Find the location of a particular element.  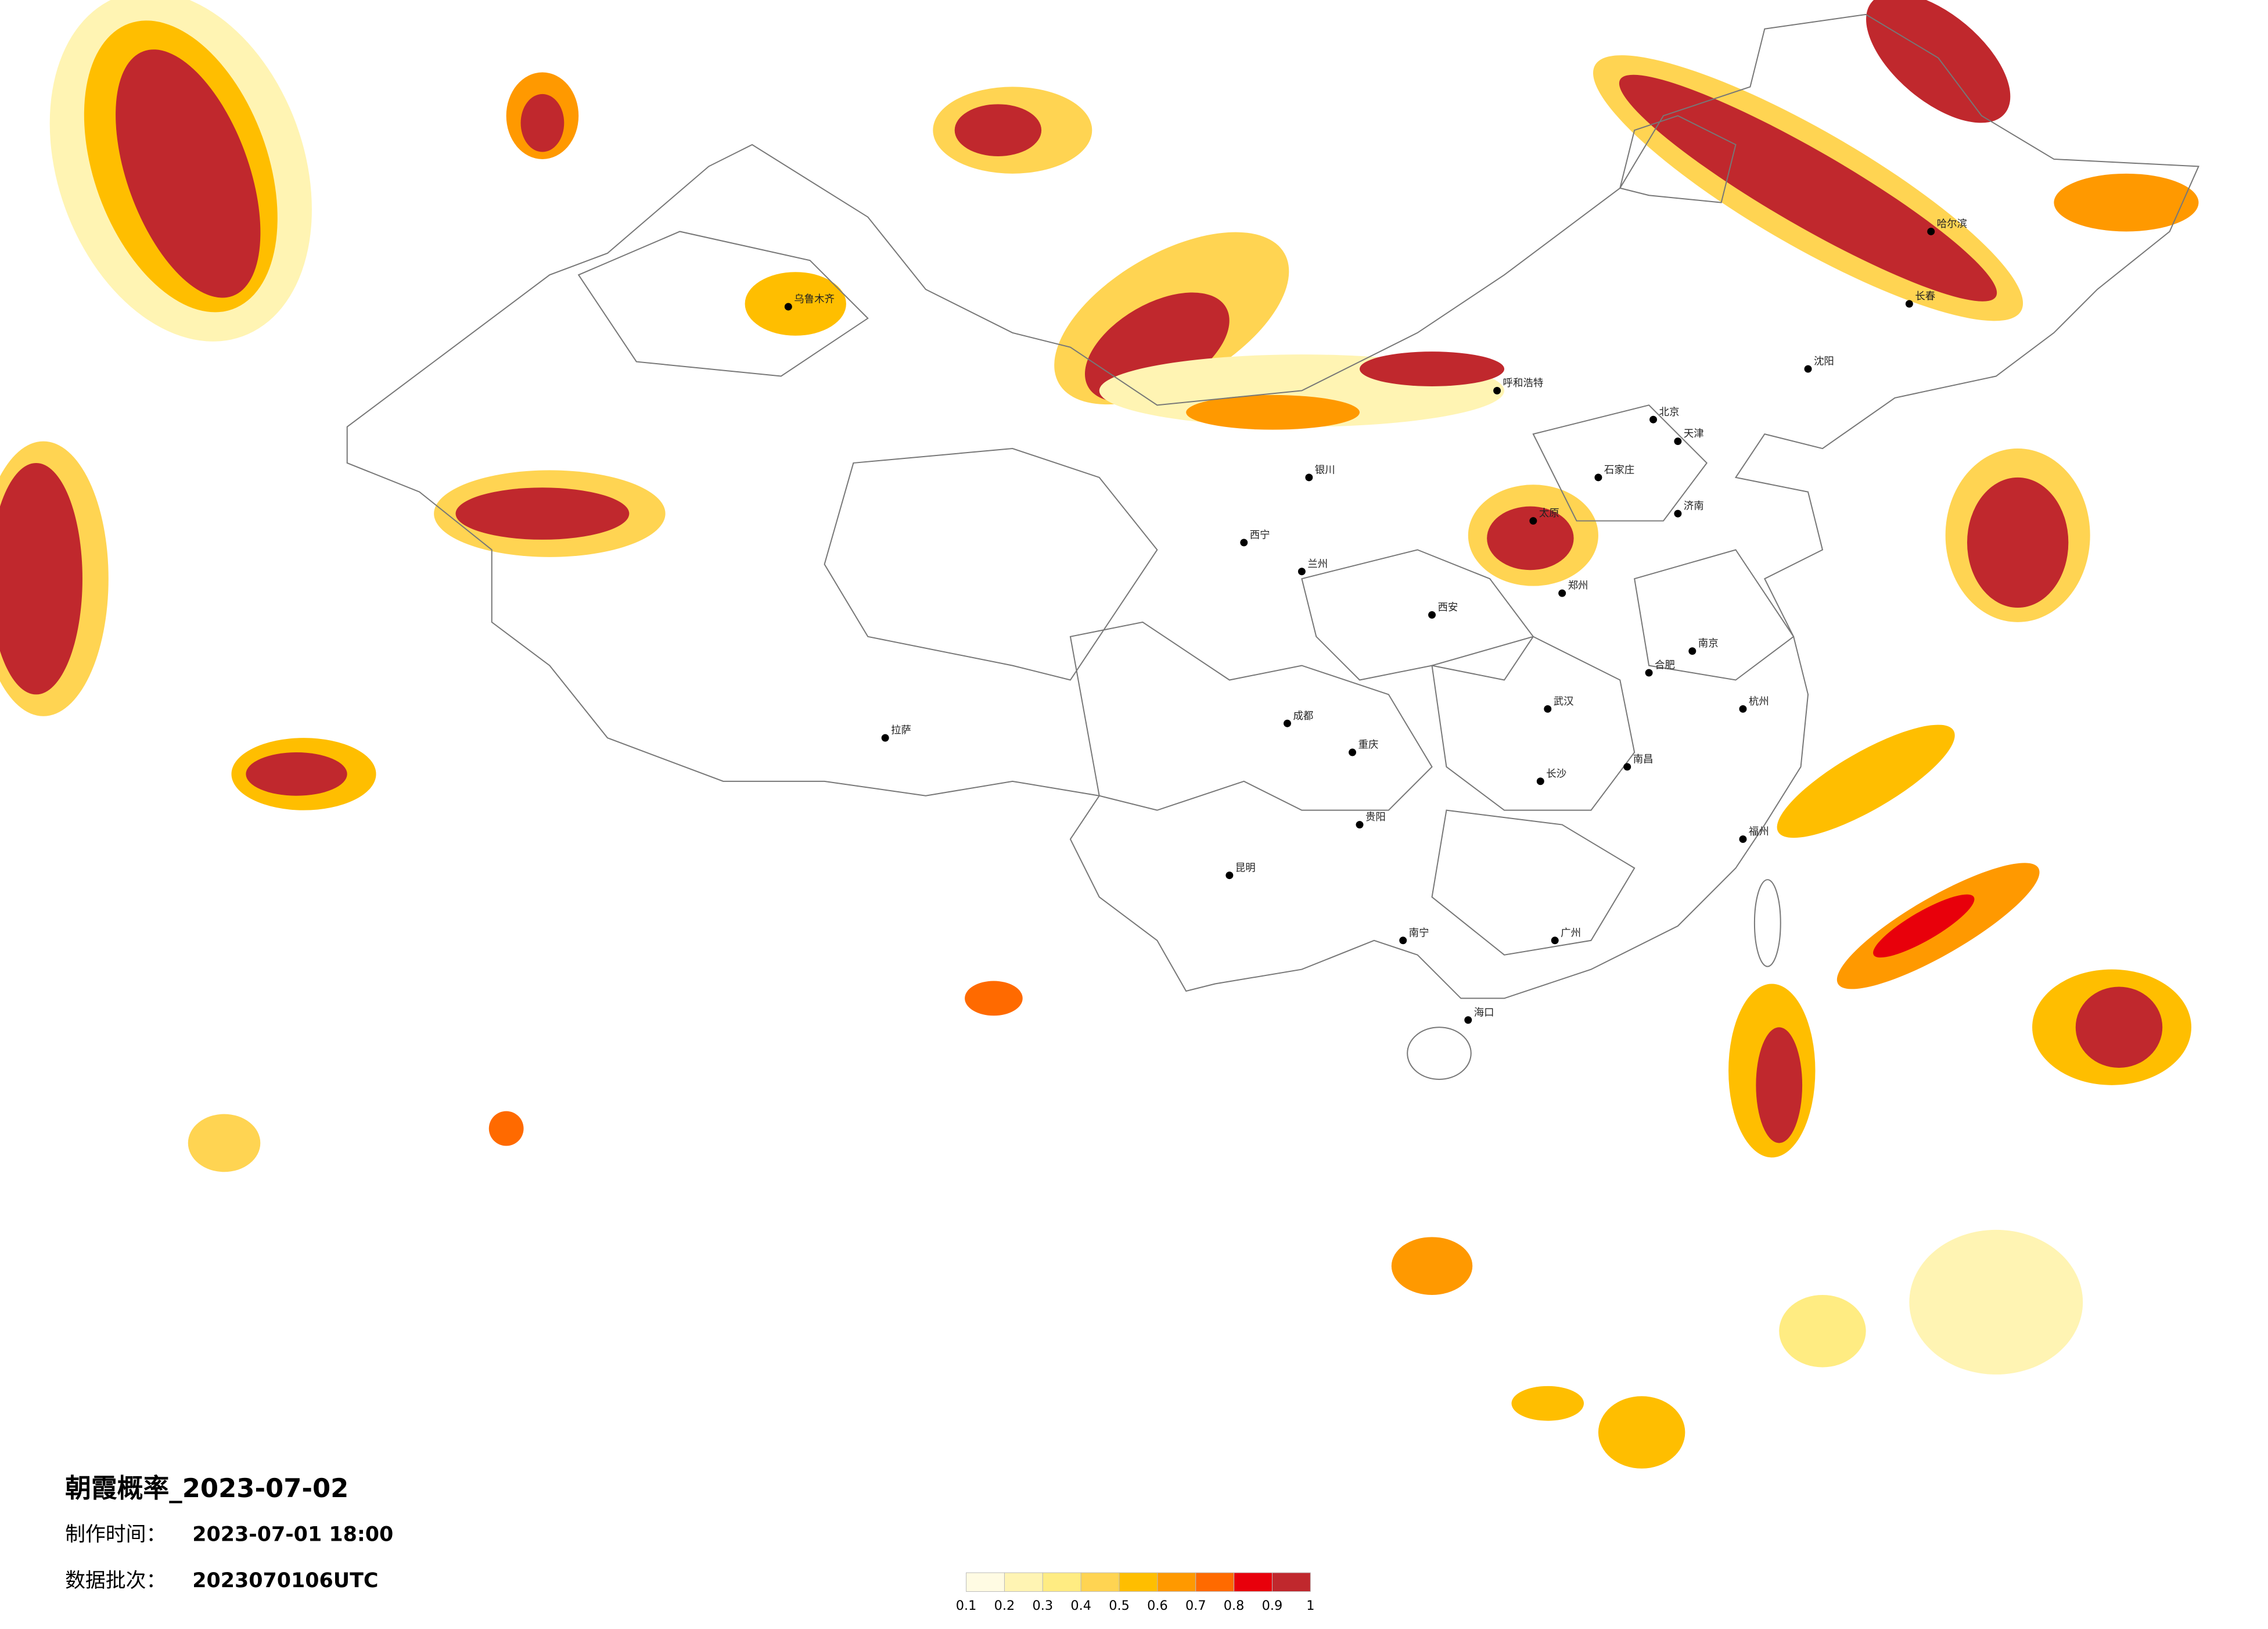

info-label: 制作时间： is located at coordinates (115, 1534).